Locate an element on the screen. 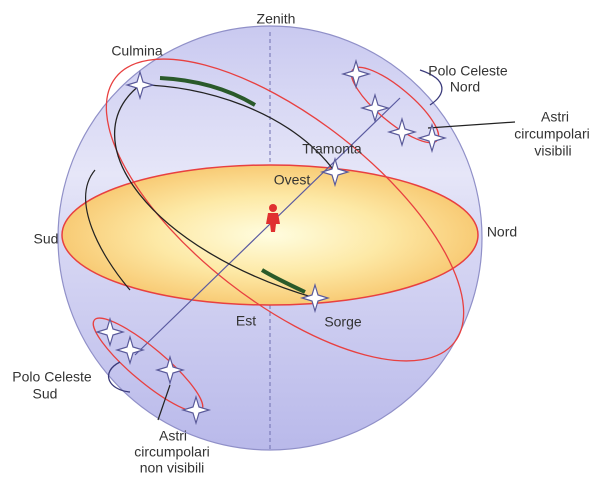 The width and height of the screenshot is (598, 483). star-path-upper is located at coordinates (237, 128).